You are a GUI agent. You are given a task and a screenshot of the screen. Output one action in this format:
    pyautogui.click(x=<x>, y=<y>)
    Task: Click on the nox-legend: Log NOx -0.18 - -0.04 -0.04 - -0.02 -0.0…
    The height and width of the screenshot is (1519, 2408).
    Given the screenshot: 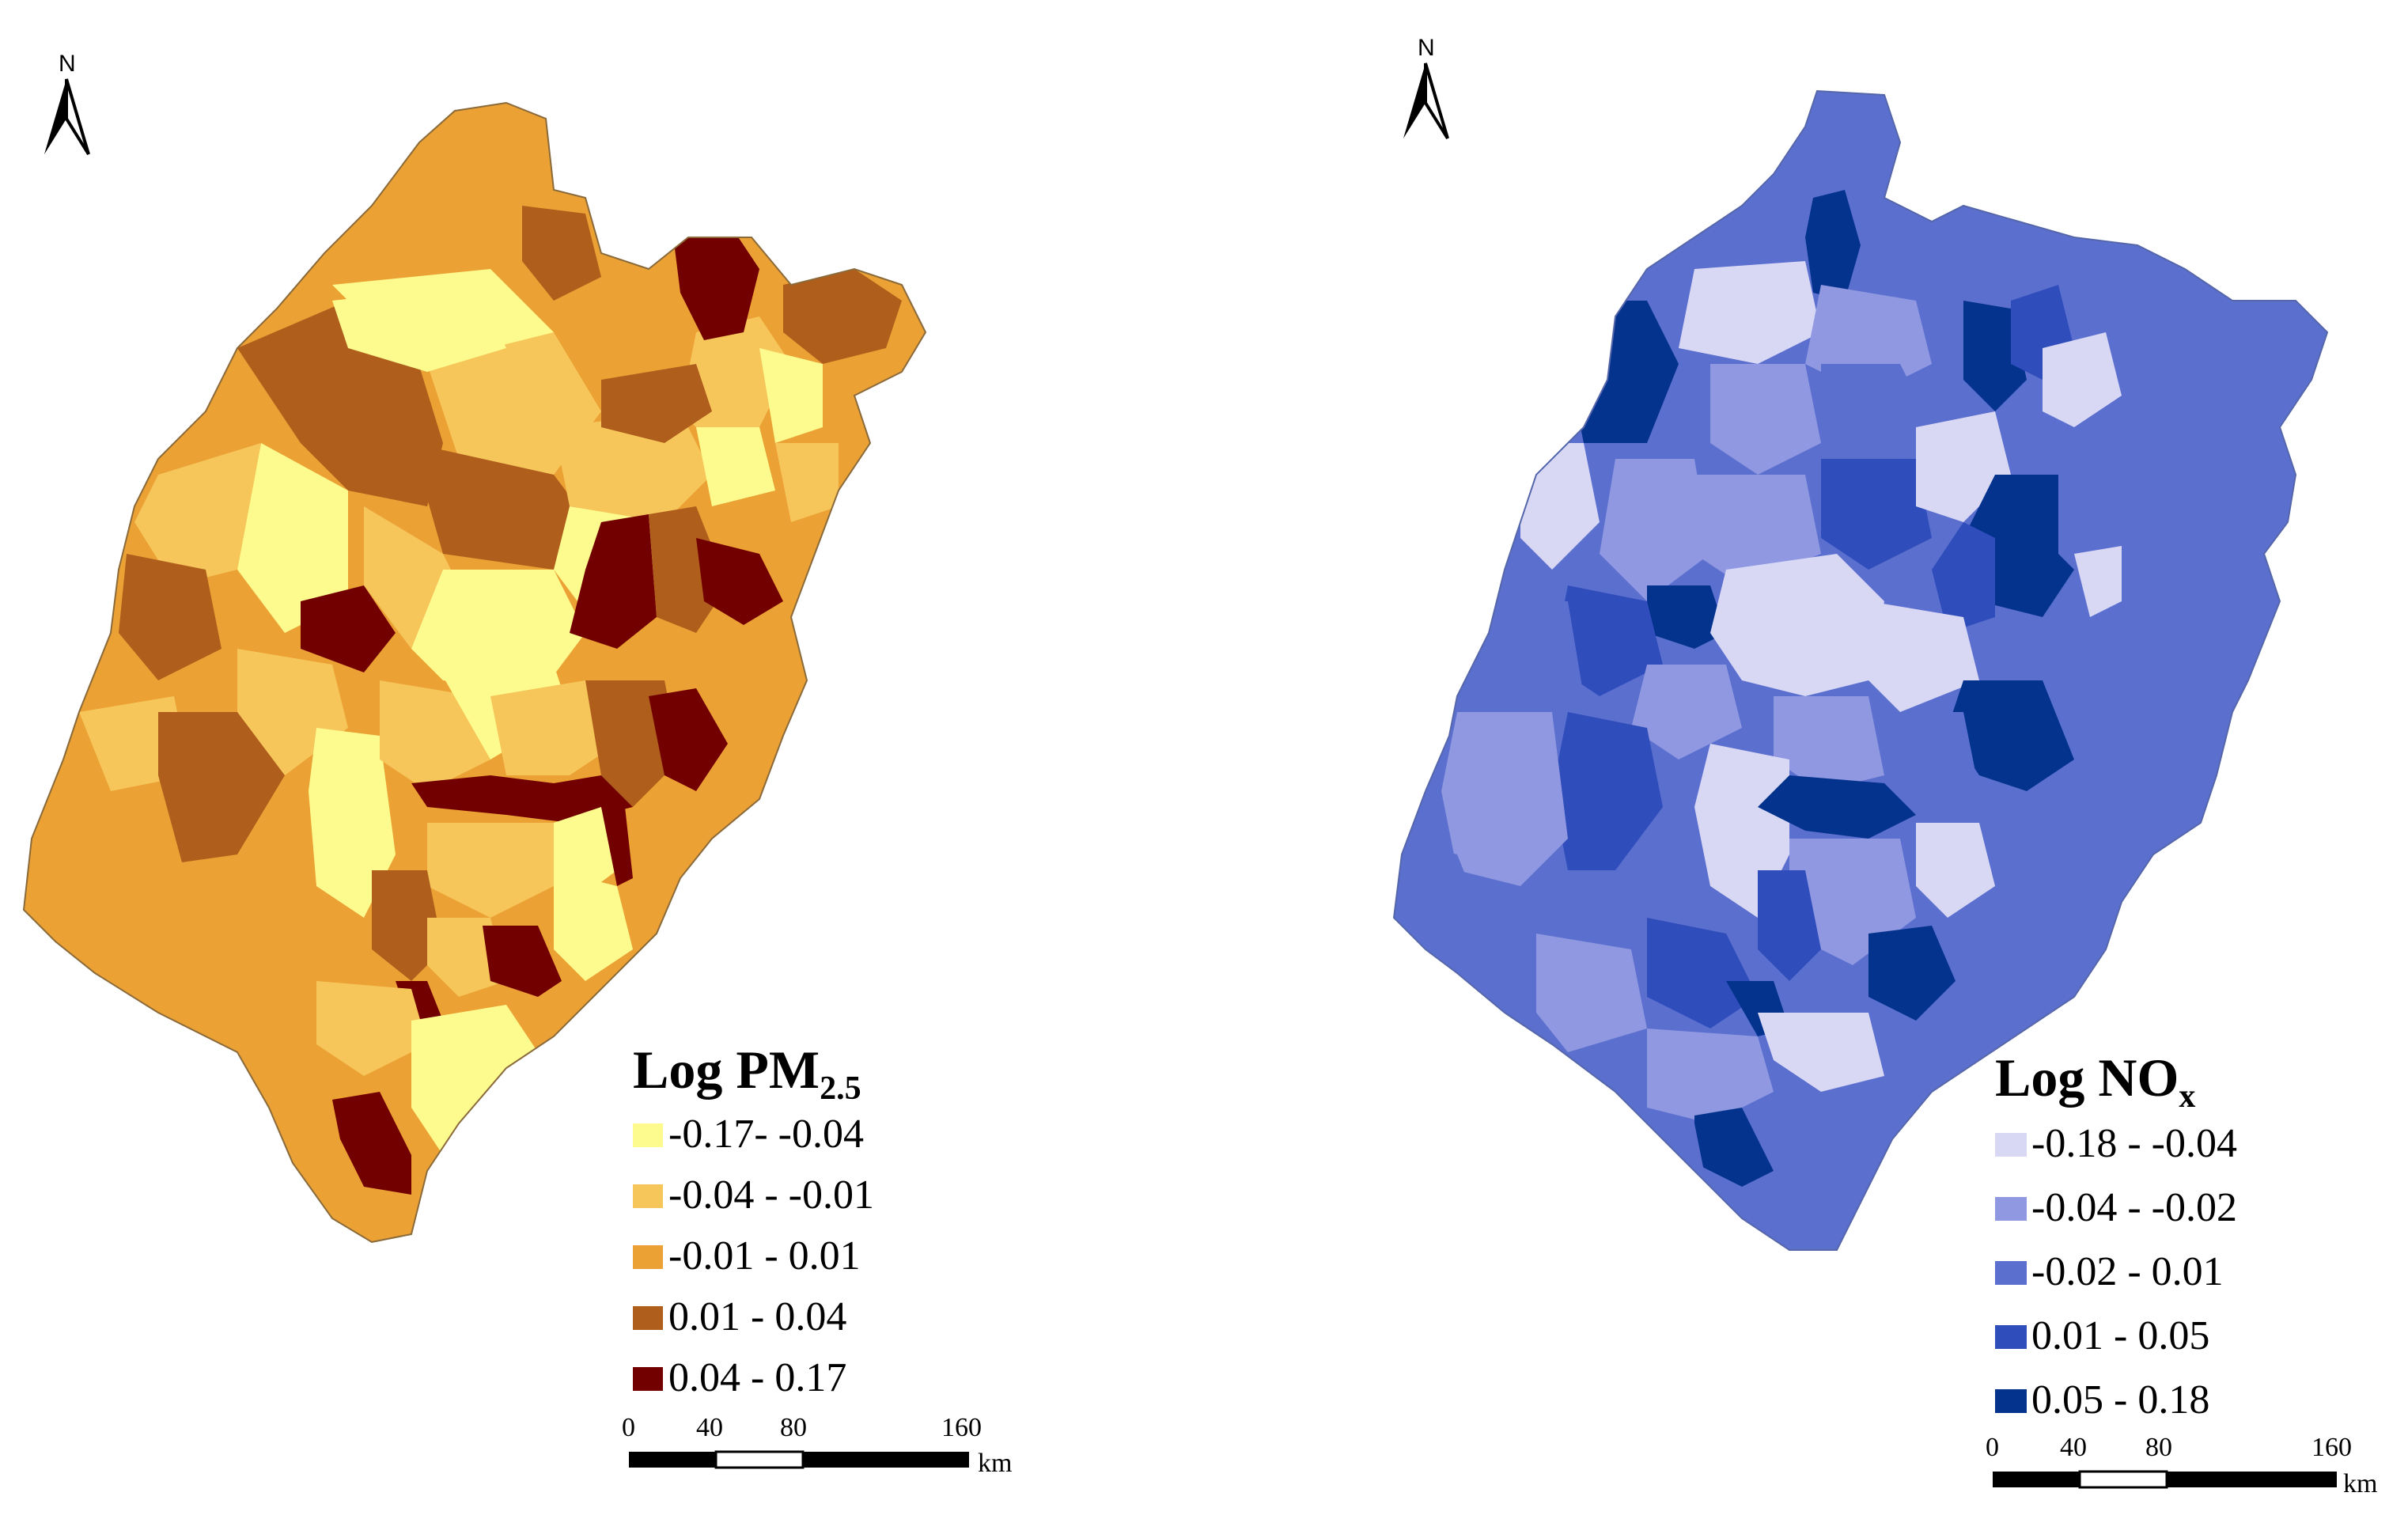 What is the action you would take?
    pyautogui.click(x=2116, y=1234)
    